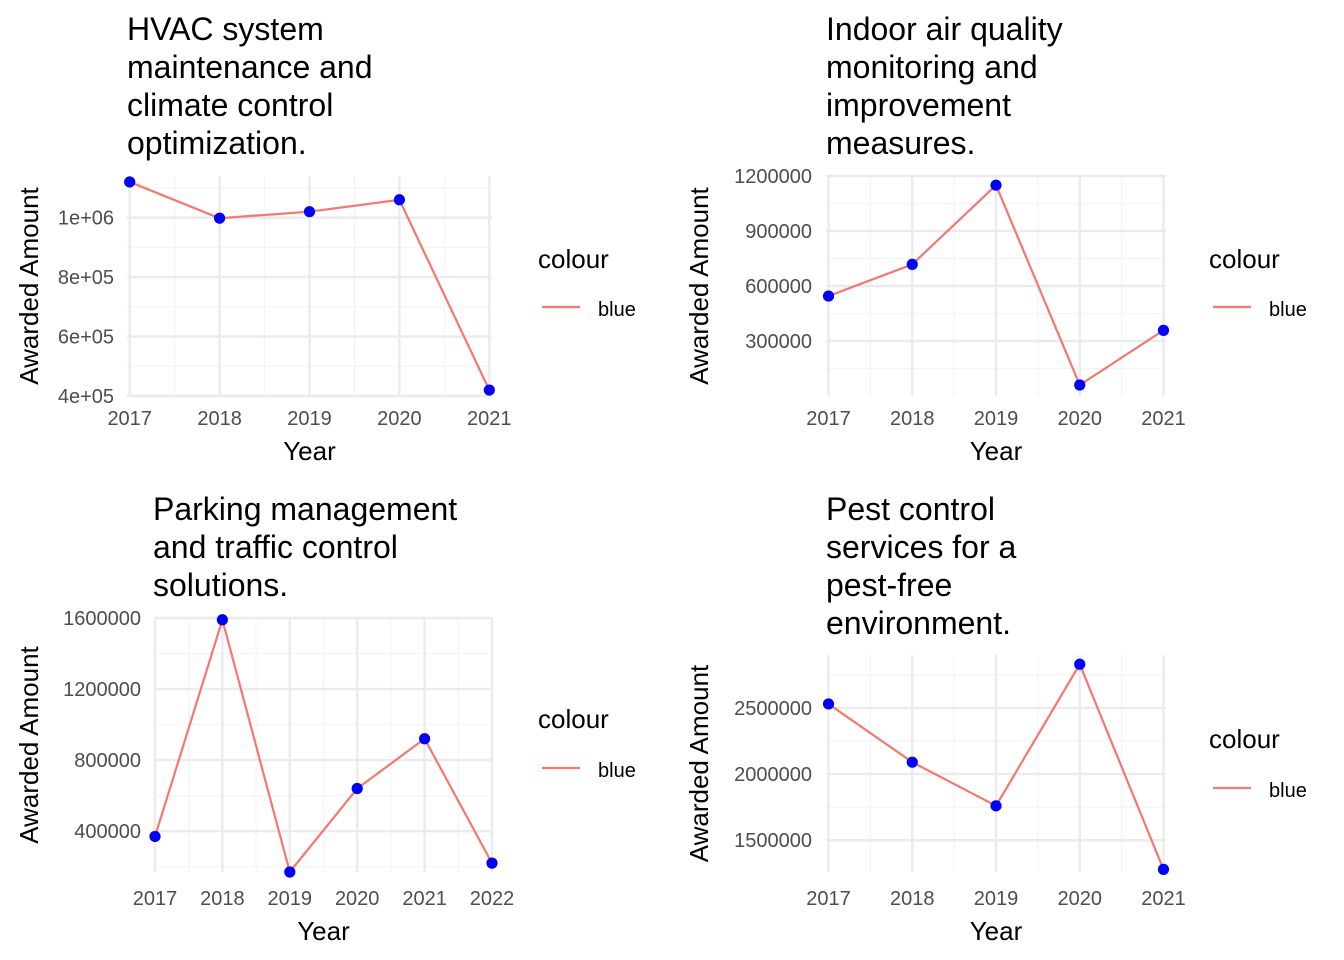 The image size is (1344, 960). What do you see at coordinates (778, 287) in the screenshot?
I see `y-tick-label: 600000` at bounding box center [778, 287].